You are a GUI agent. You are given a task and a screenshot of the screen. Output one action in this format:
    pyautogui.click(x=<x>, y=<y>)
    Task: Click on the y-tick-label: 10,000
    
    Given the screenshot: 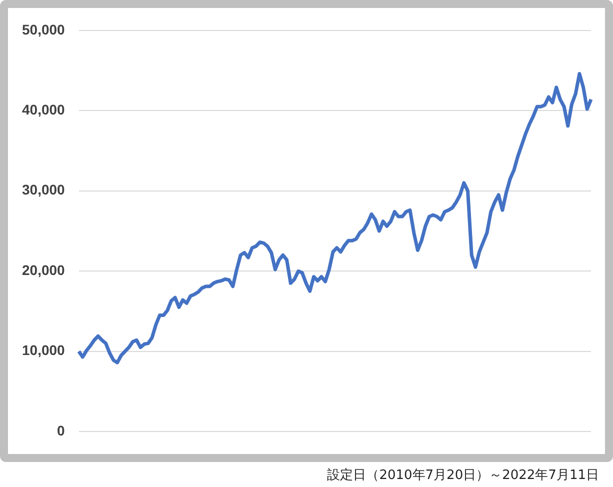 What is the action you would take?
    pyautogui.click(x=44, y=350)
    